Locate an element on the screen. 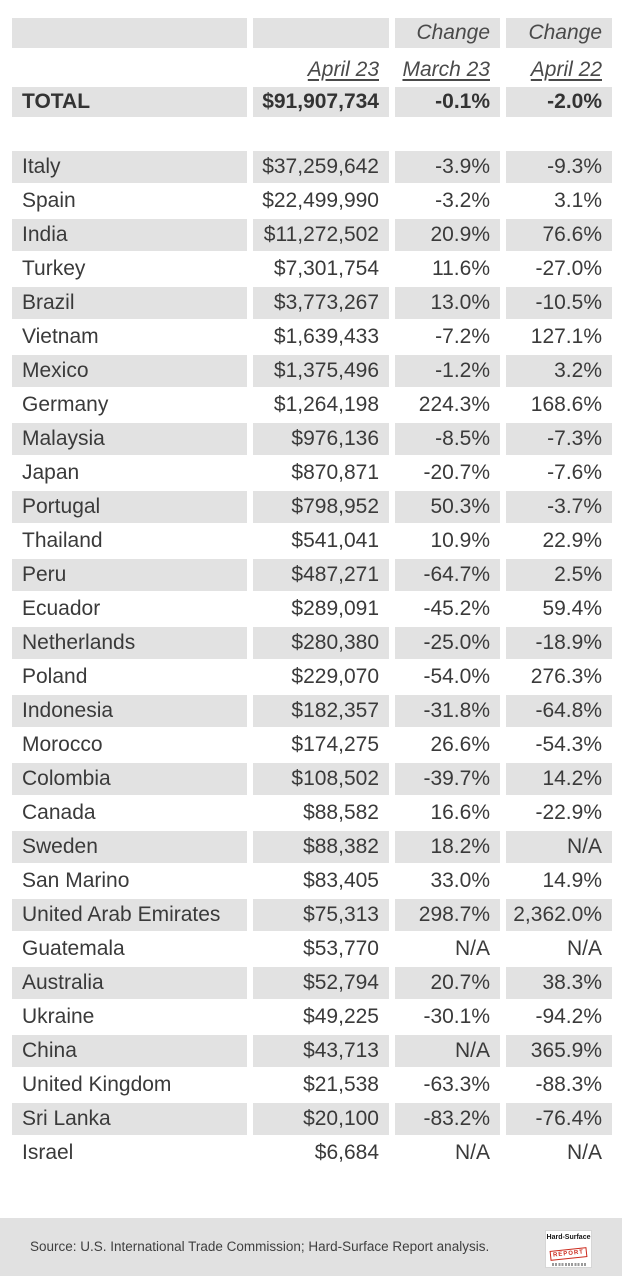 The height and width of the screenshot is (1276, 622). table-row: China $43,713 N/A 365.9% is located at coordinates (312, 1051).